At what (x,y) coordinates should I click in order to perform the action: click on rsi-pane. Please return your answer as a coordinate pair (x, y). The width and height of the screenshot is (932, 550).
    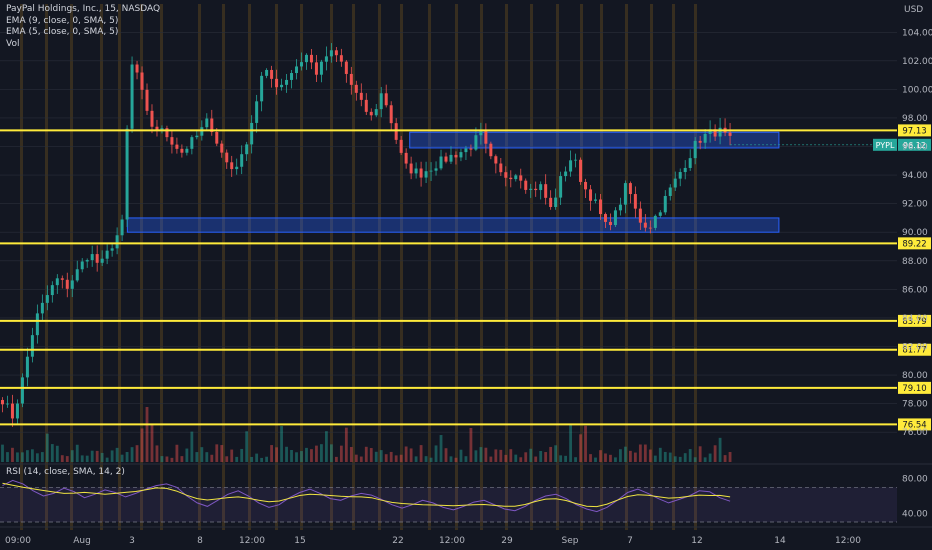
    Looking at the image, I should click on (466, 493).